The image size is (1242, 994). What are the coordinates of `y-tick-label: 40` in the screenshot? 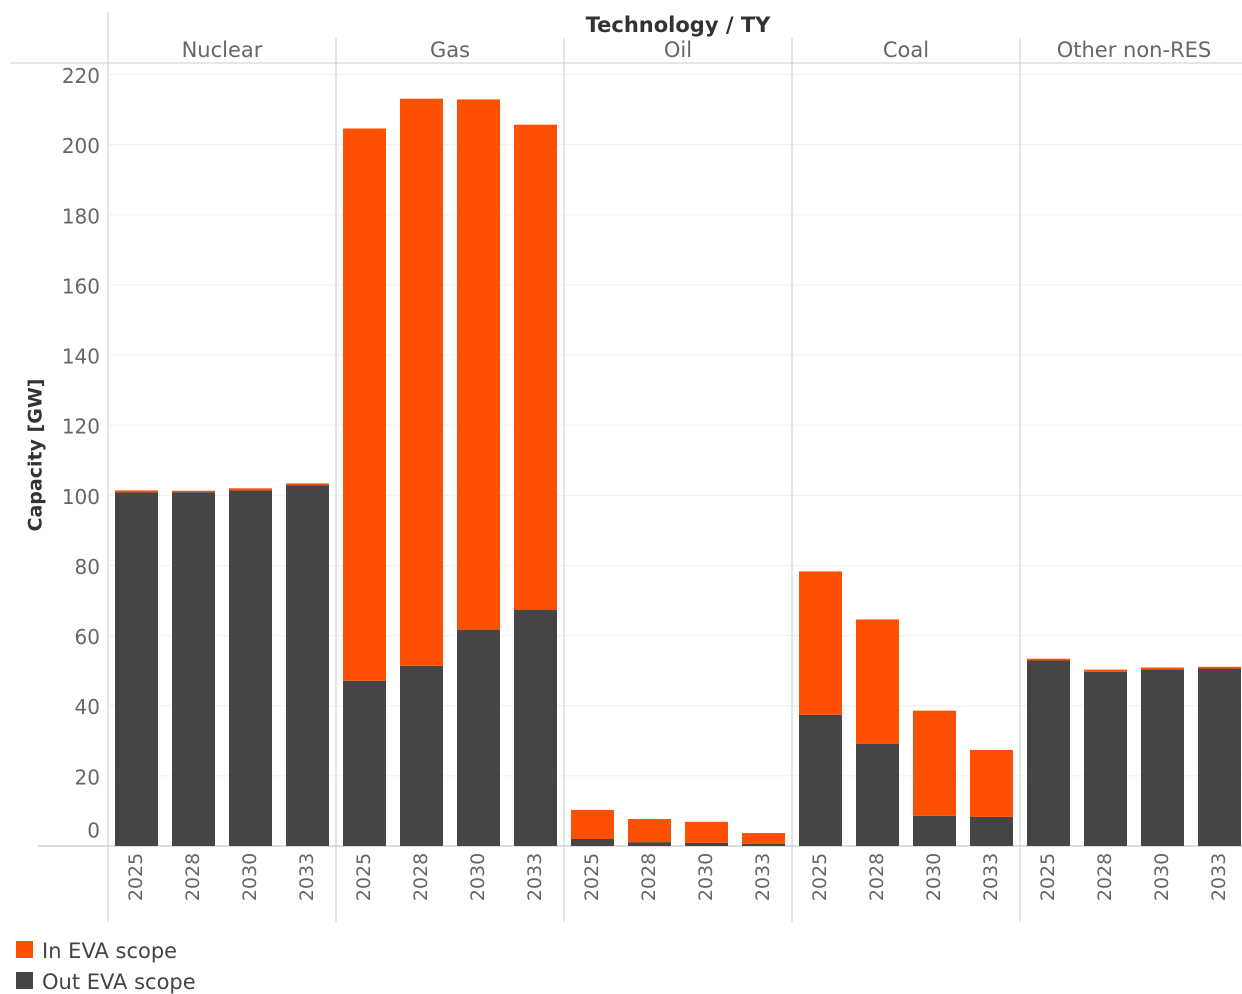 It's located at (87, 707).